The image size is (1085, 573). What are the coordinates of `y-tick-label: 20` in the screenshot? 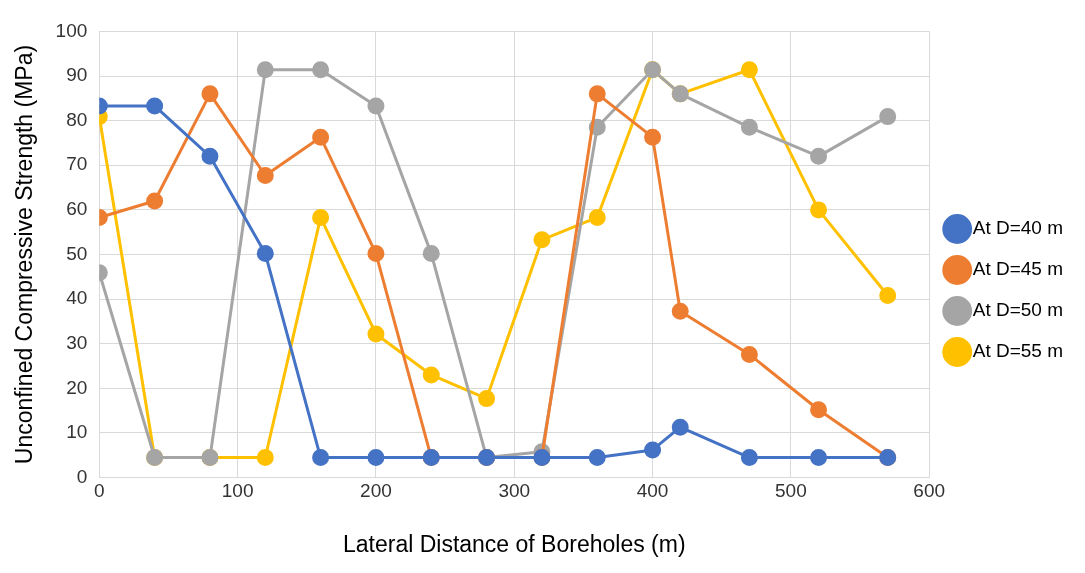 It's located at (77, 387).